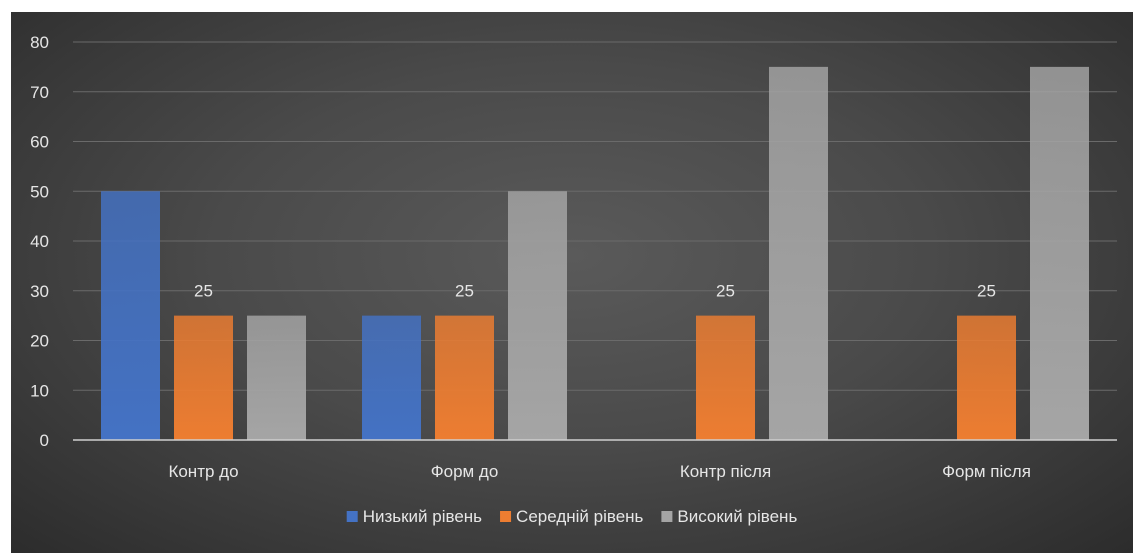 The height and width of the screenshot is (556, 1137). Describe the element at coordinates (44, 440) in the screenshot. I see `y-tick-label: 0` at that location.